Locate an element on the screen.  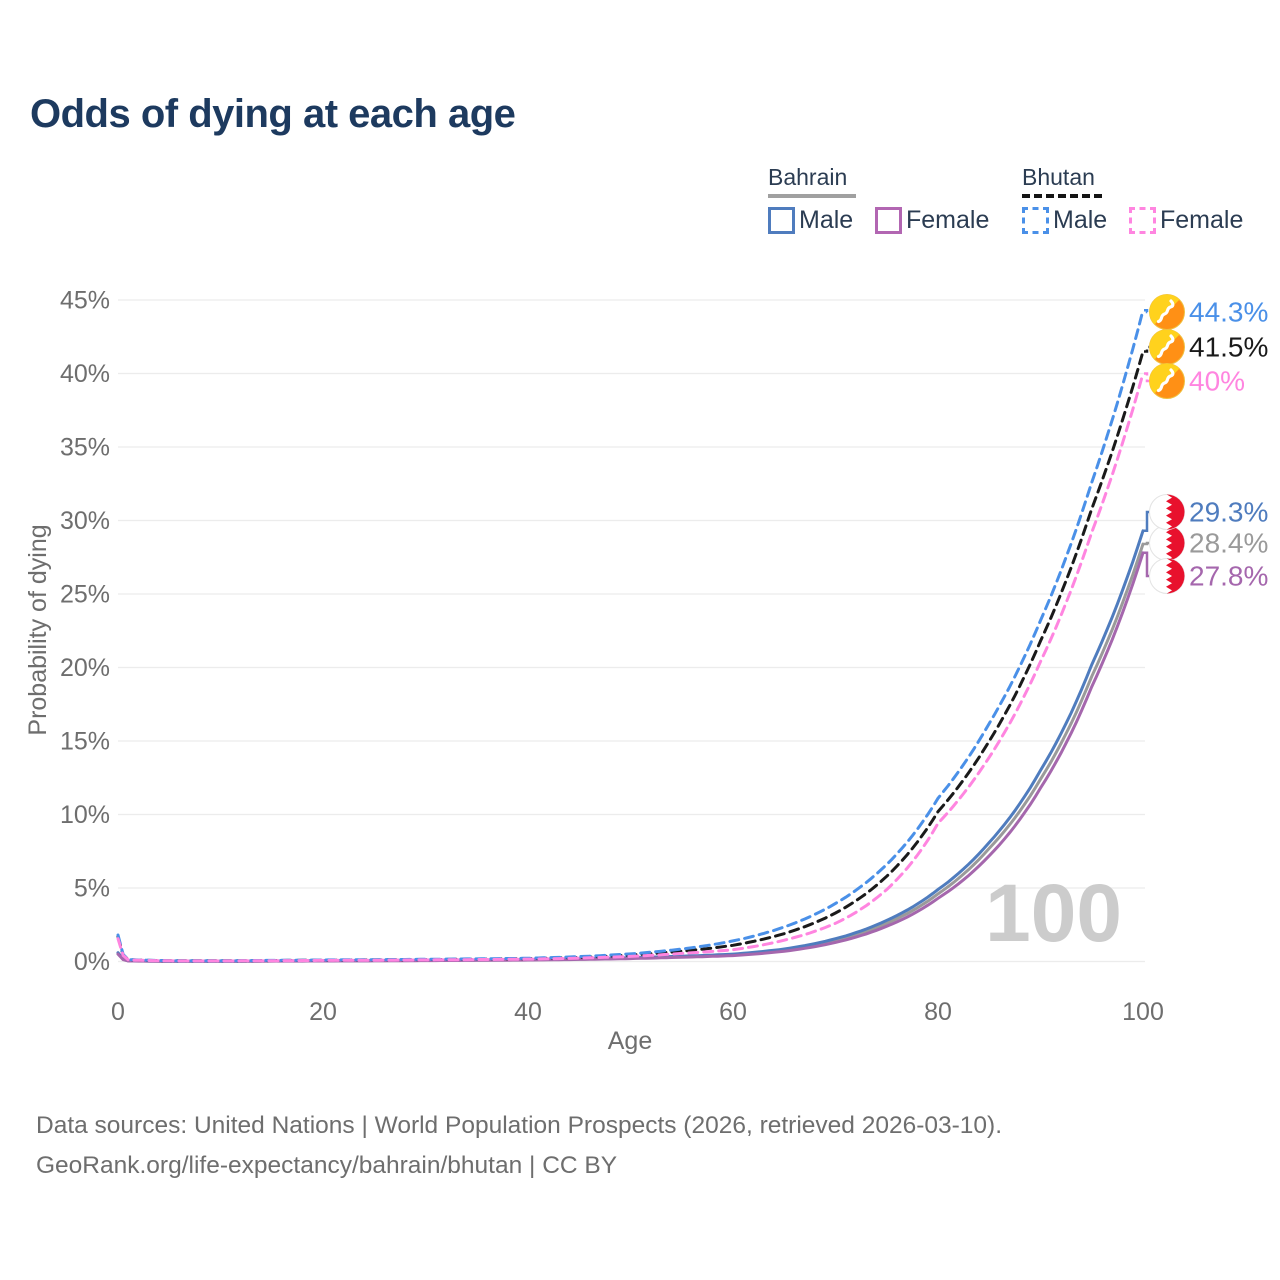
legend: Bahrain Male Female Bhutan Male Female is located at coordinates (1013, 204).